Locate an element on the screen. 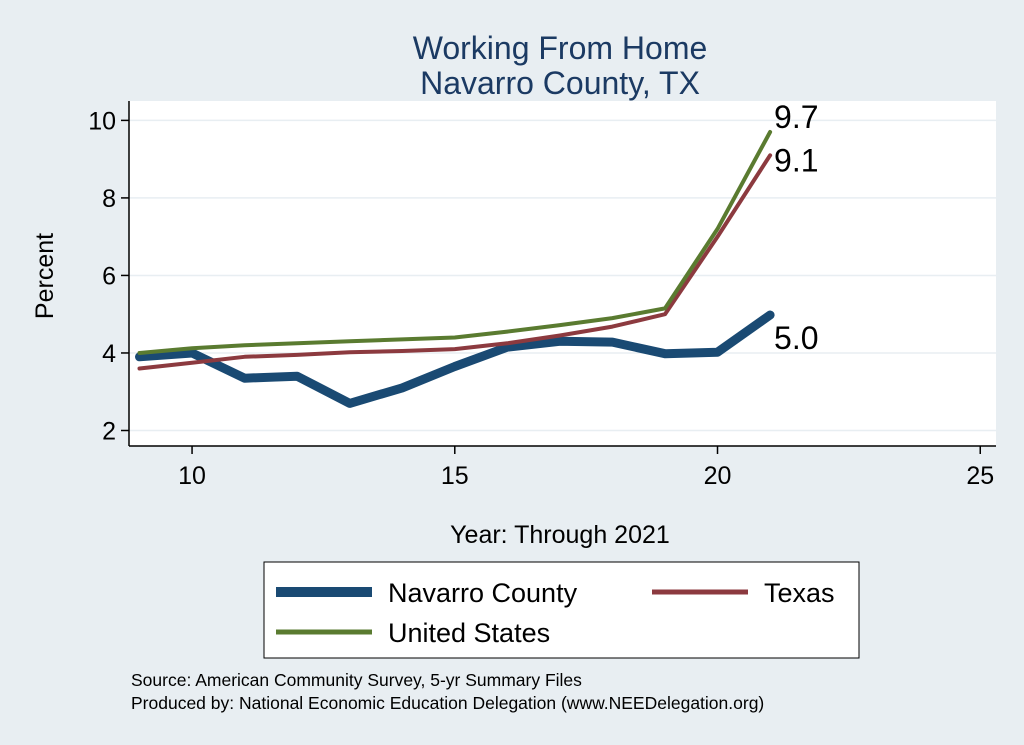 This screenshot has width=1024, height=745. x-tick-label: 10 is located at coordinates (192, 476).